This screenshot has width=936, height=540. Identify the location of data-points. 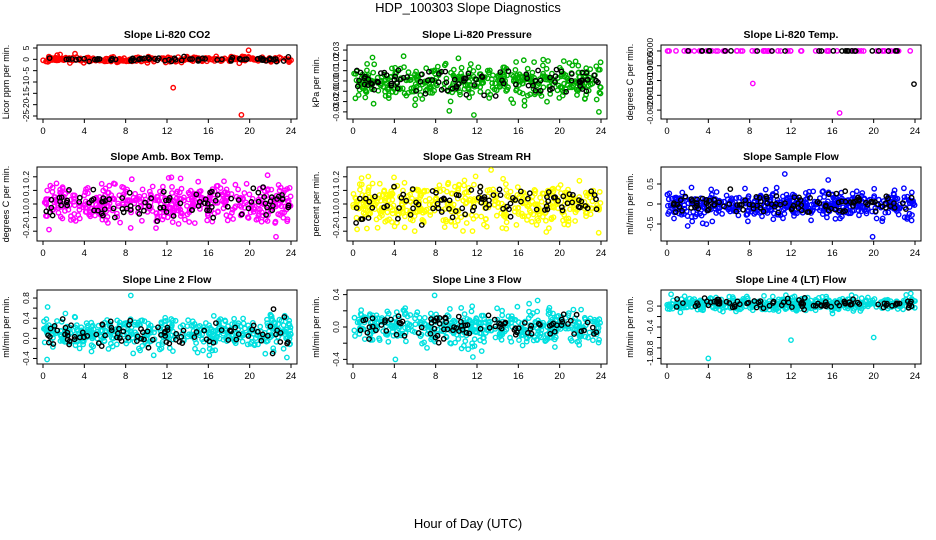
(167, 82).